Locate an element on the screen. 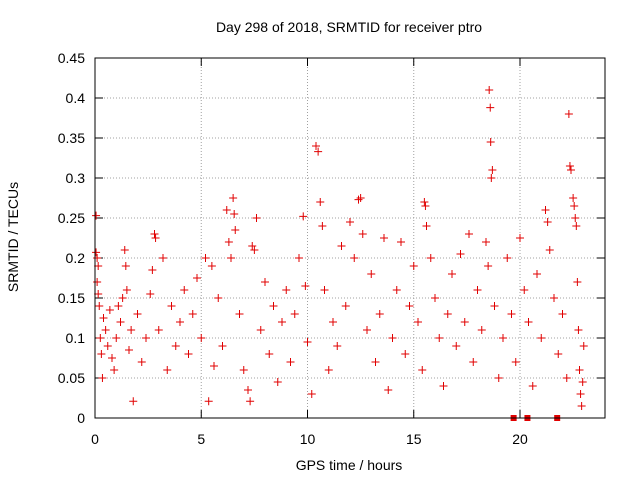 This screenshot has height=480, width=640. y-tick-label: 0.45 is located at coordinates (71, 58).